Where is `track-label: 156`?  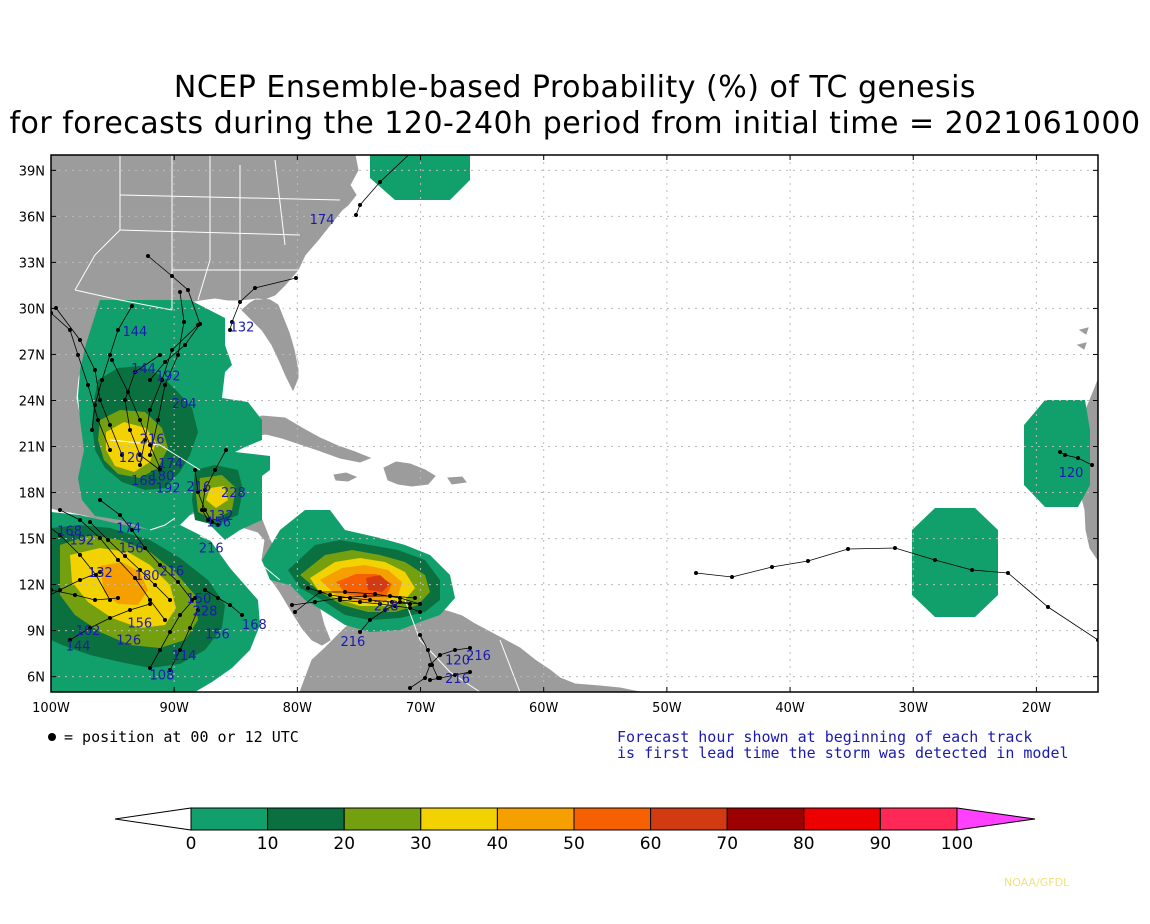 track-label: 156 is located at coordinates (217, 634).